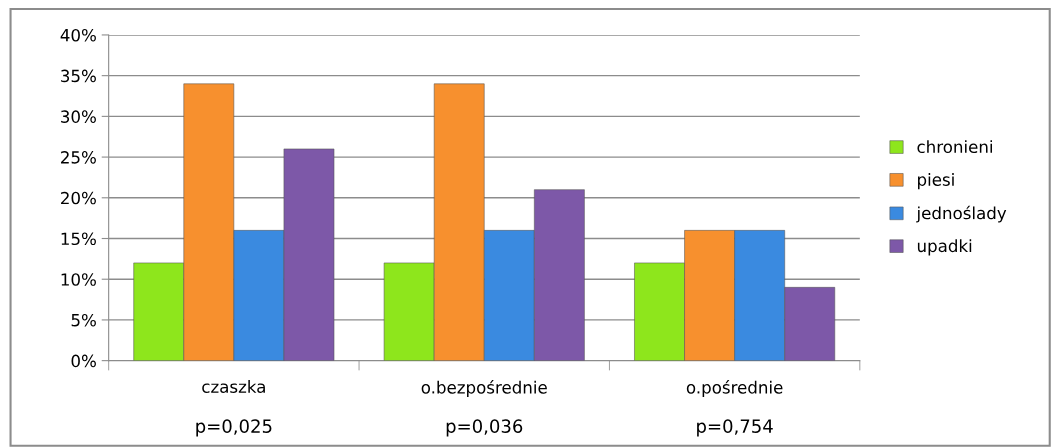 The width and height of the screenshot is (1055, 448). I want to click on text: p=0,025, so click(234, 428).